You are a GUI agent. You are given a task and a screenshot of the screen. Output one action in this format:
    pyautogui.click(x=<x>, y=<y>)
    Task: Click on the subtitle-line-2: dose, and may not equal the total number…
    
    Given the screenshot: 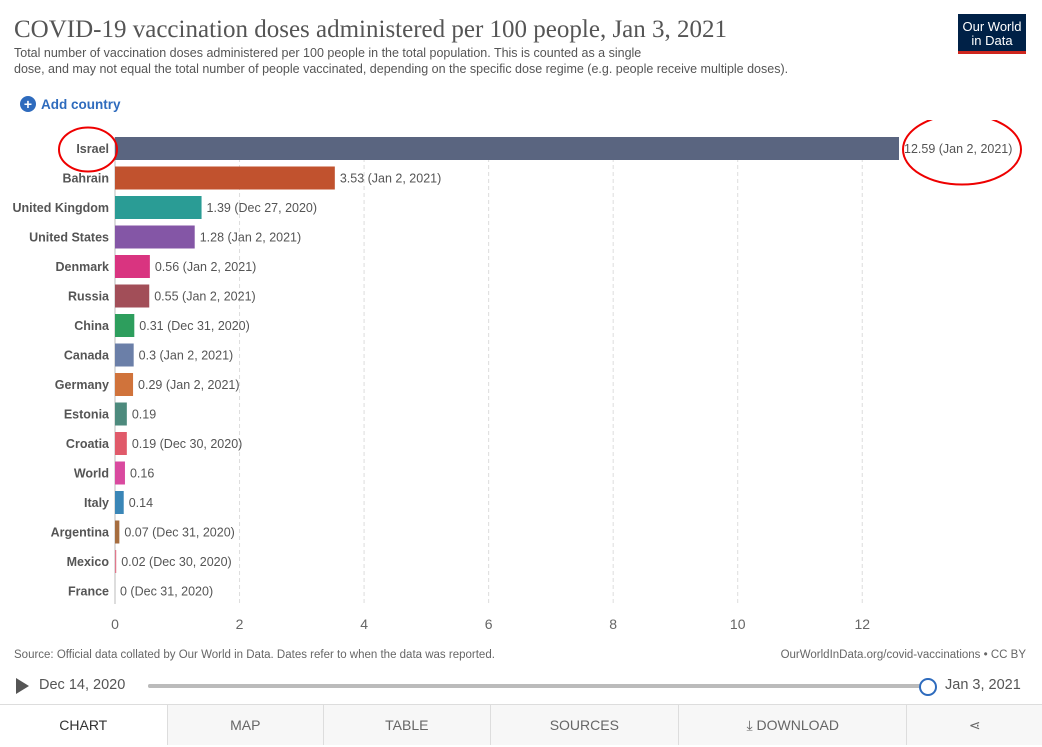 What is the action you would take?
    pyautogui.click(x=401, y=69)
    